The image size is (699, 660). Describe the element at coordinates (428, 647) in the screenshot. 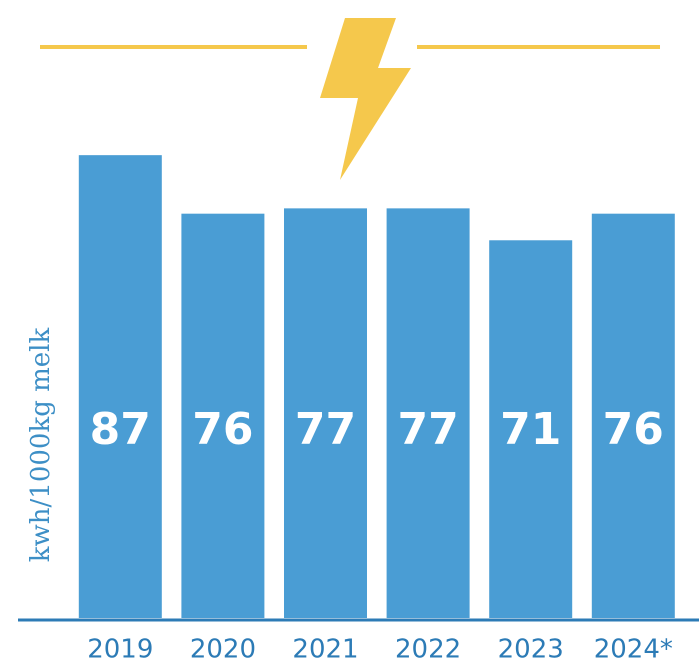

I see `x-tick-label: 2022` at that location.